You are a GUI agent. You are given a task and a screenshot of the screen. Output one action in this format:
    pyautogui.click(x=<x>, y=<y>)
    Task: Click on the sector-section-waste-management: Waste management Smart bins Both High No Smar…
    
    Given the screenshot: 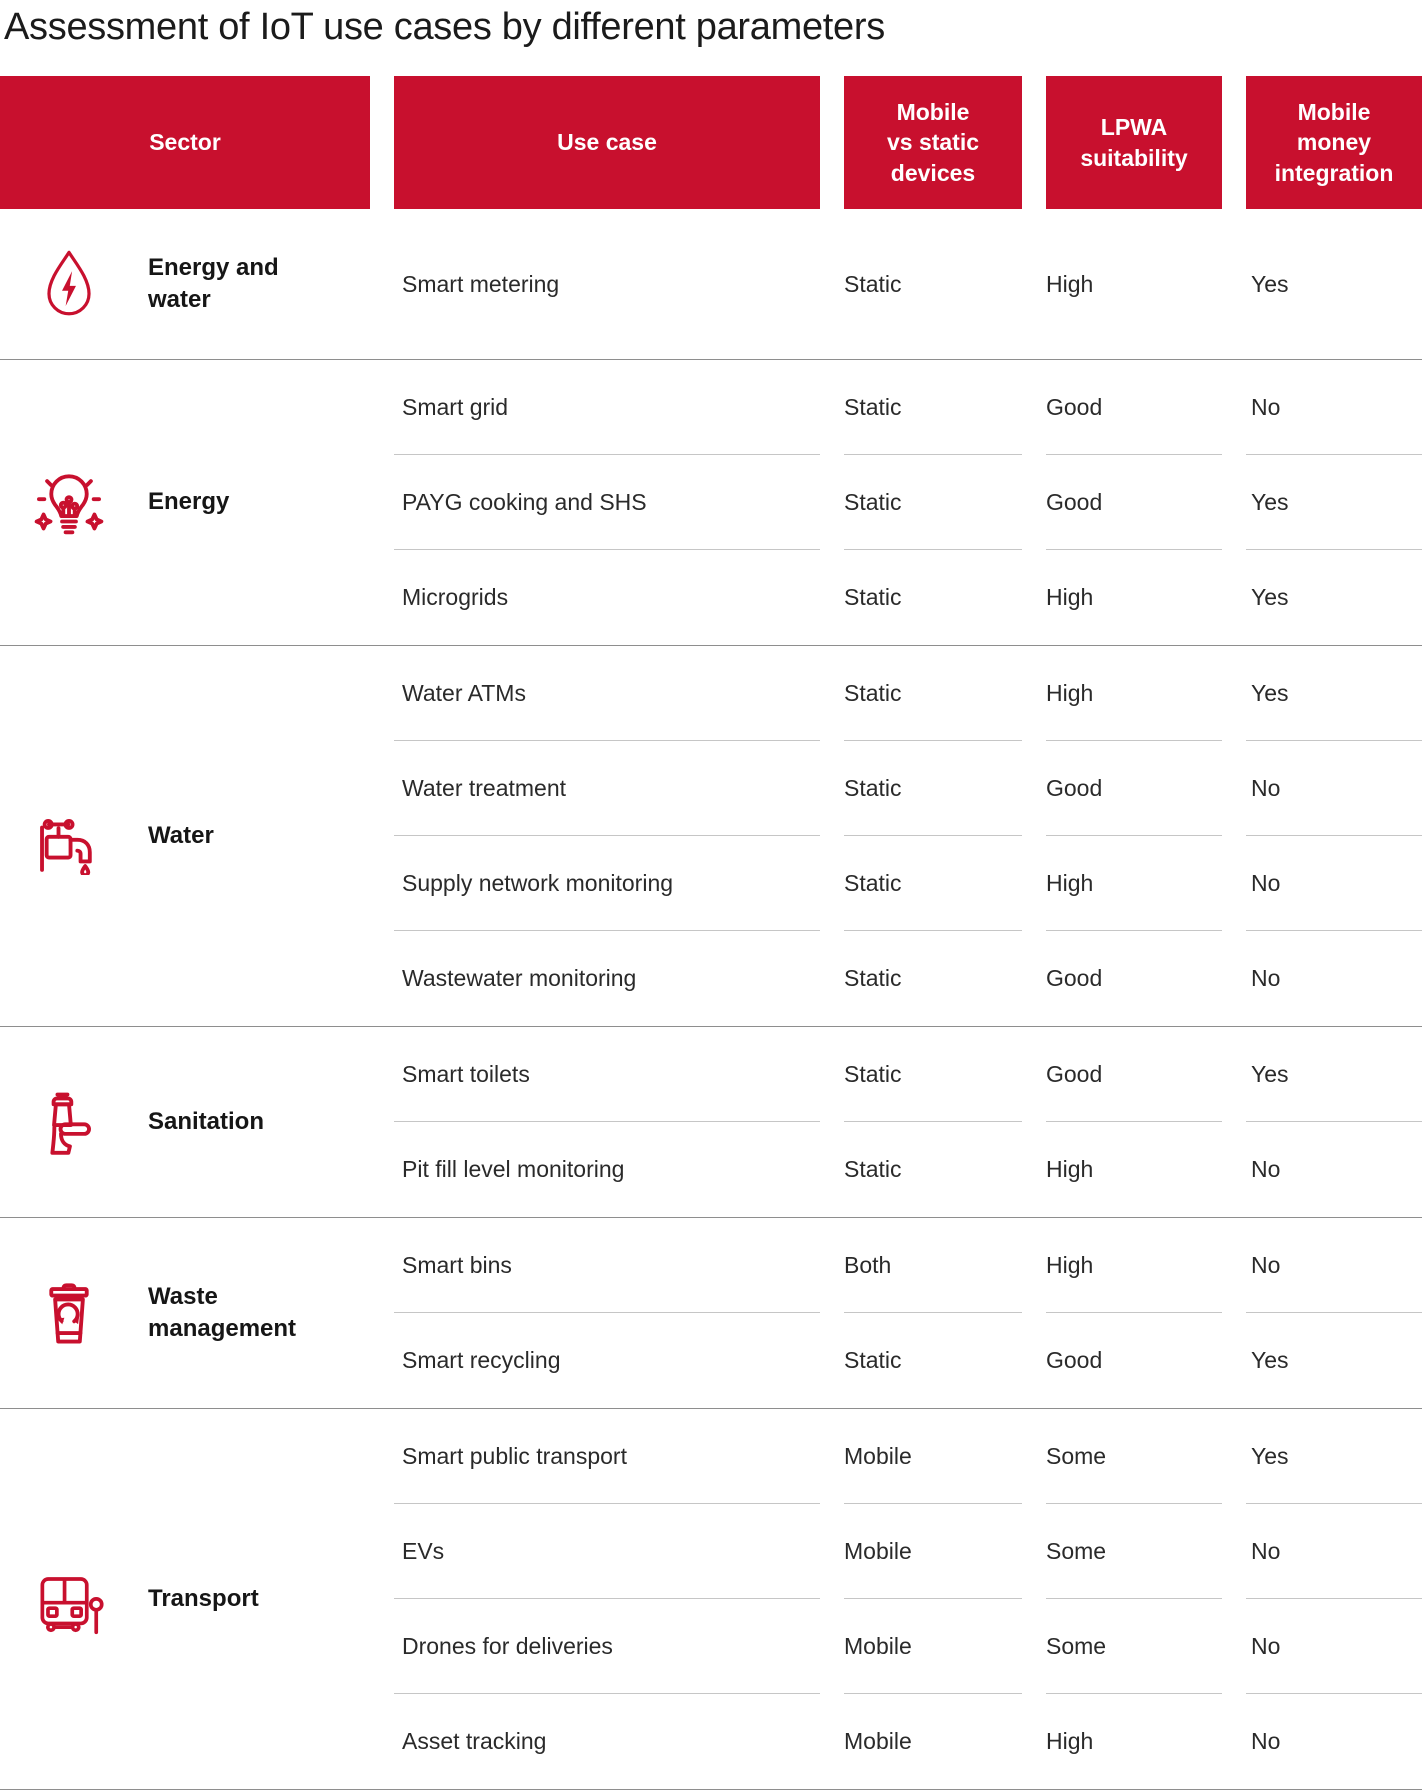 What is the action you would take?
    pyautogui.click(x=711, y=1312)
    